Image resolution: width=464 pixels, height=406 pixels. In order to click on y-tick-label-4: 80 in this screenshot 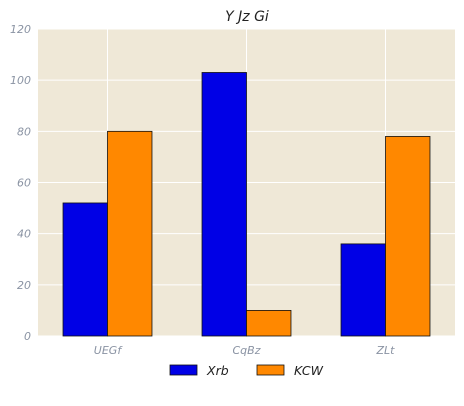, I will do `click(24, 131)`.